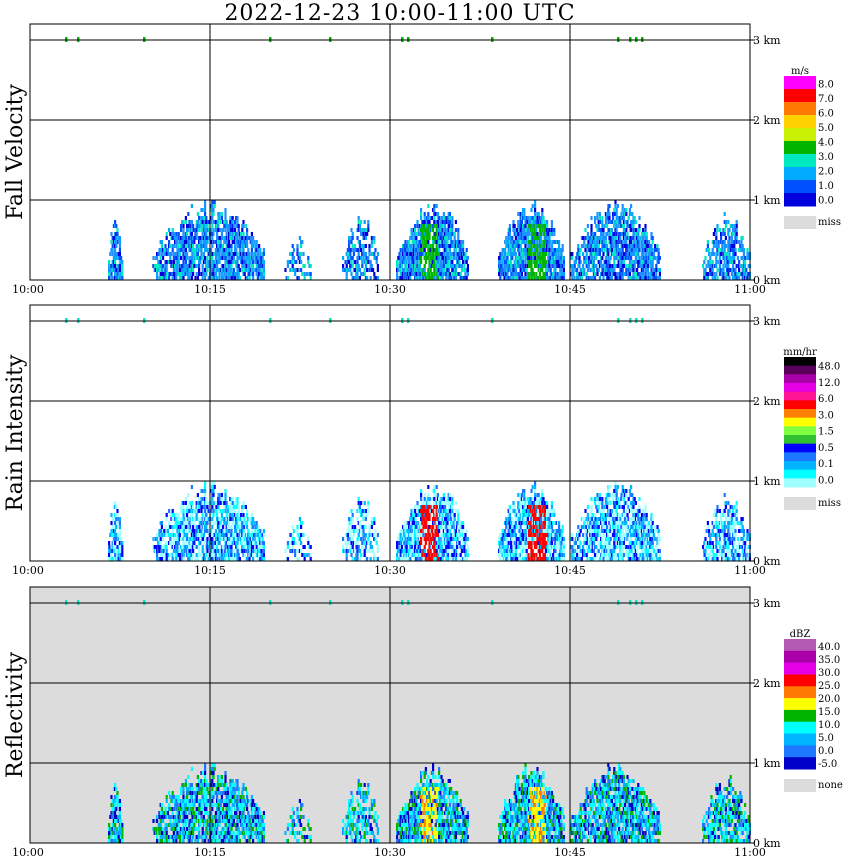 The image size is (850, 868). Describe the element at coordinates (15, 152) in the screenshot. I see `fall-velocity-panel-label: Fall Velocity` at that location.